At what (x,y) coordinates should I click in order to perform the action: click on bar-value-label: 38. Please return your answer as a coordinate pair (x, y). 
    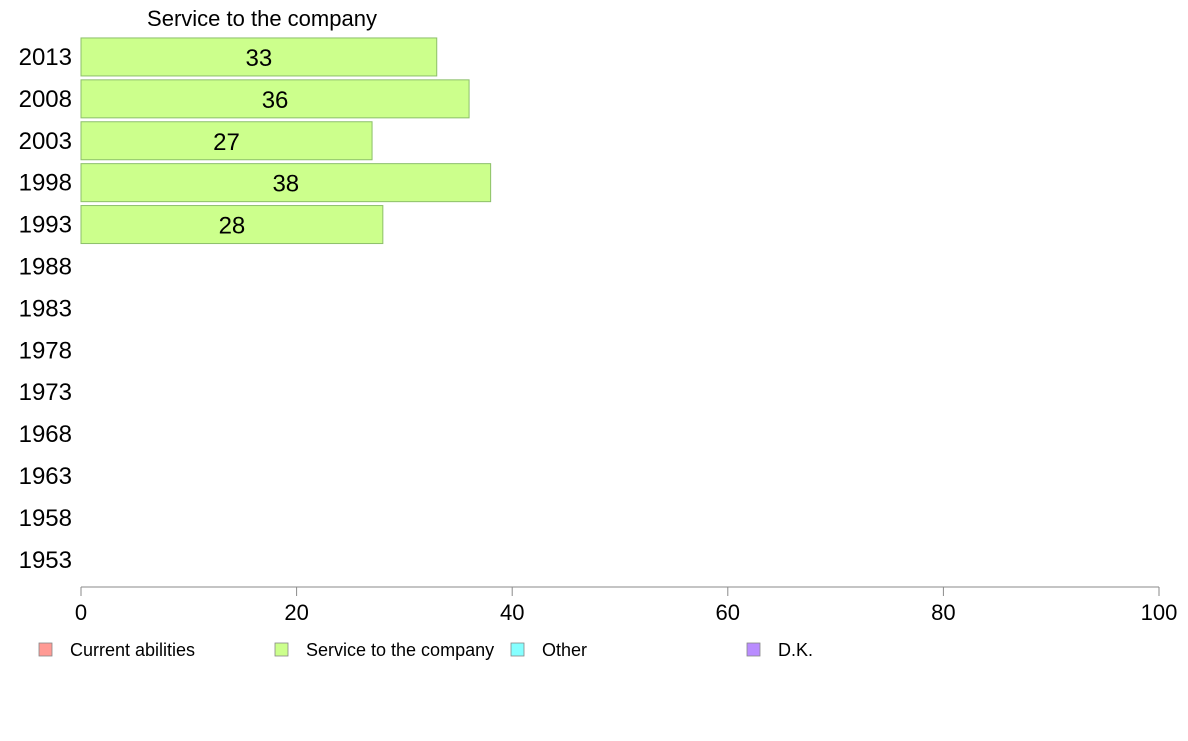
    Looking at the image, I should click on (285, 184).